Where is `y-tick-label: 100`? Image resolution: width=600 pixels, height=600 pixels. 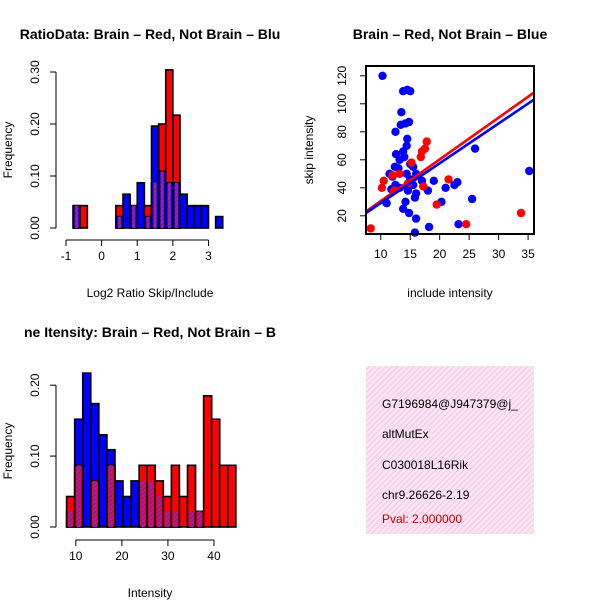
y-tick-label: 100 is located at coordinates (342, 103).